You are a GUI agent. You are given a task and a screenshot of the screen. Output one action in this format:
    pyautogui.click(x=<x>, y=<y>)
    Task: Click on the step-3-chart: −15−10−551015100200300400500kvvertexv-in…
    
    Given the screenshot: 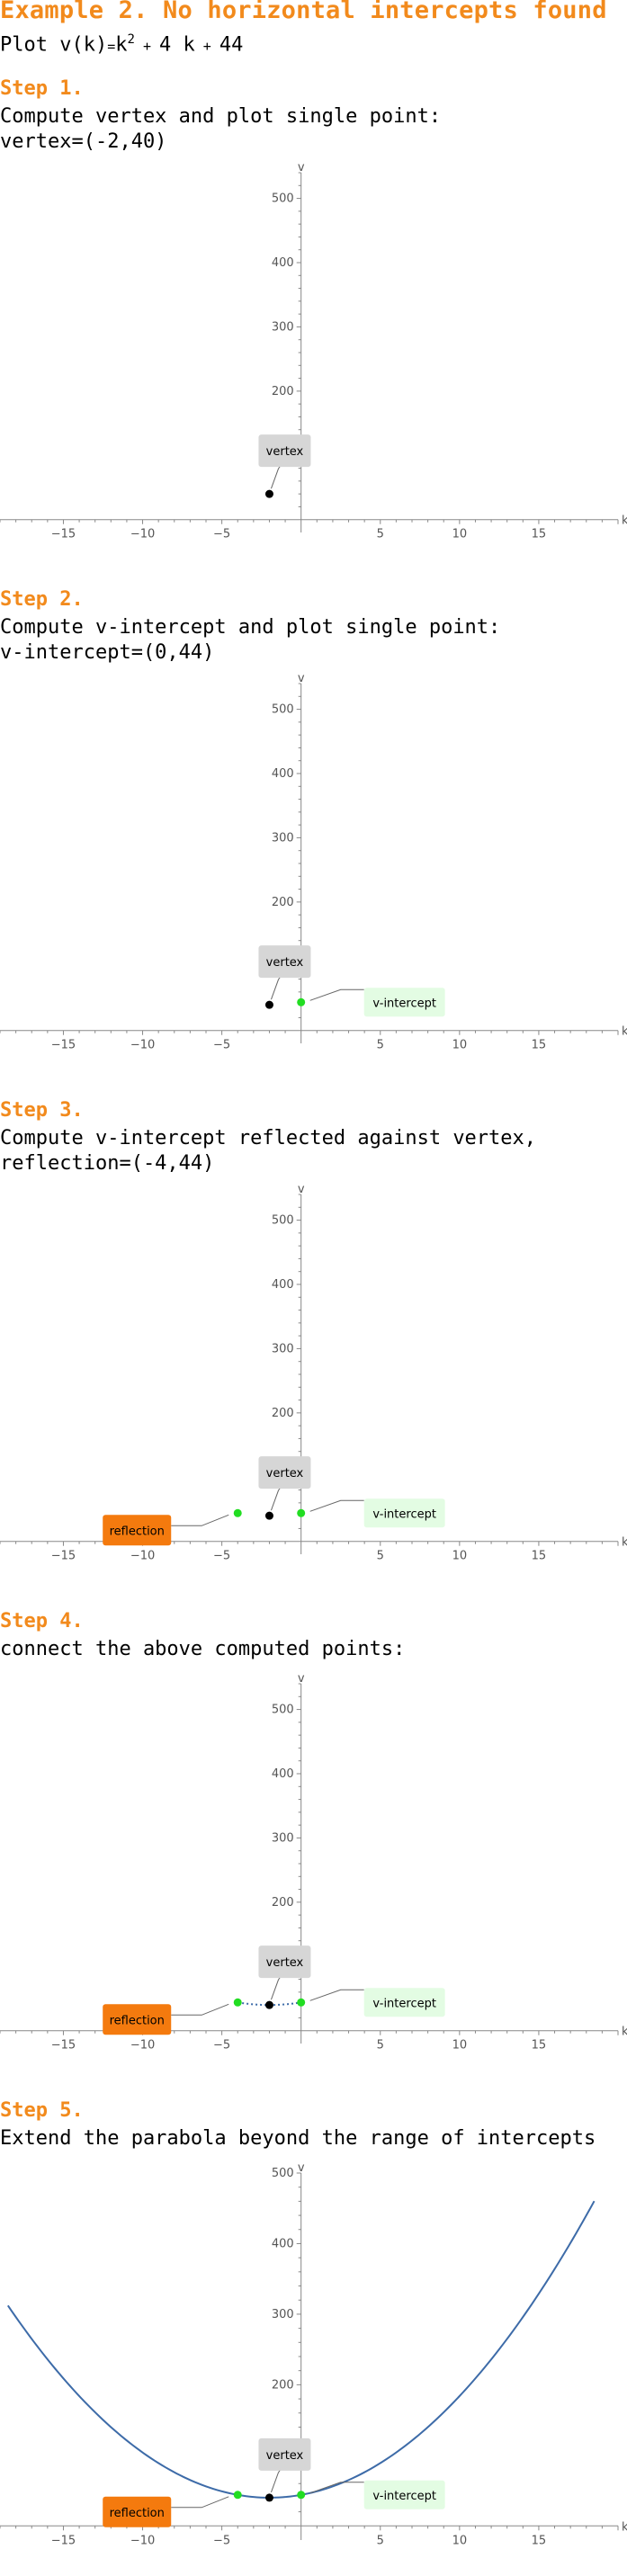 What is the action you would take?
    pyautogui.click(x=313, y=1373)
    